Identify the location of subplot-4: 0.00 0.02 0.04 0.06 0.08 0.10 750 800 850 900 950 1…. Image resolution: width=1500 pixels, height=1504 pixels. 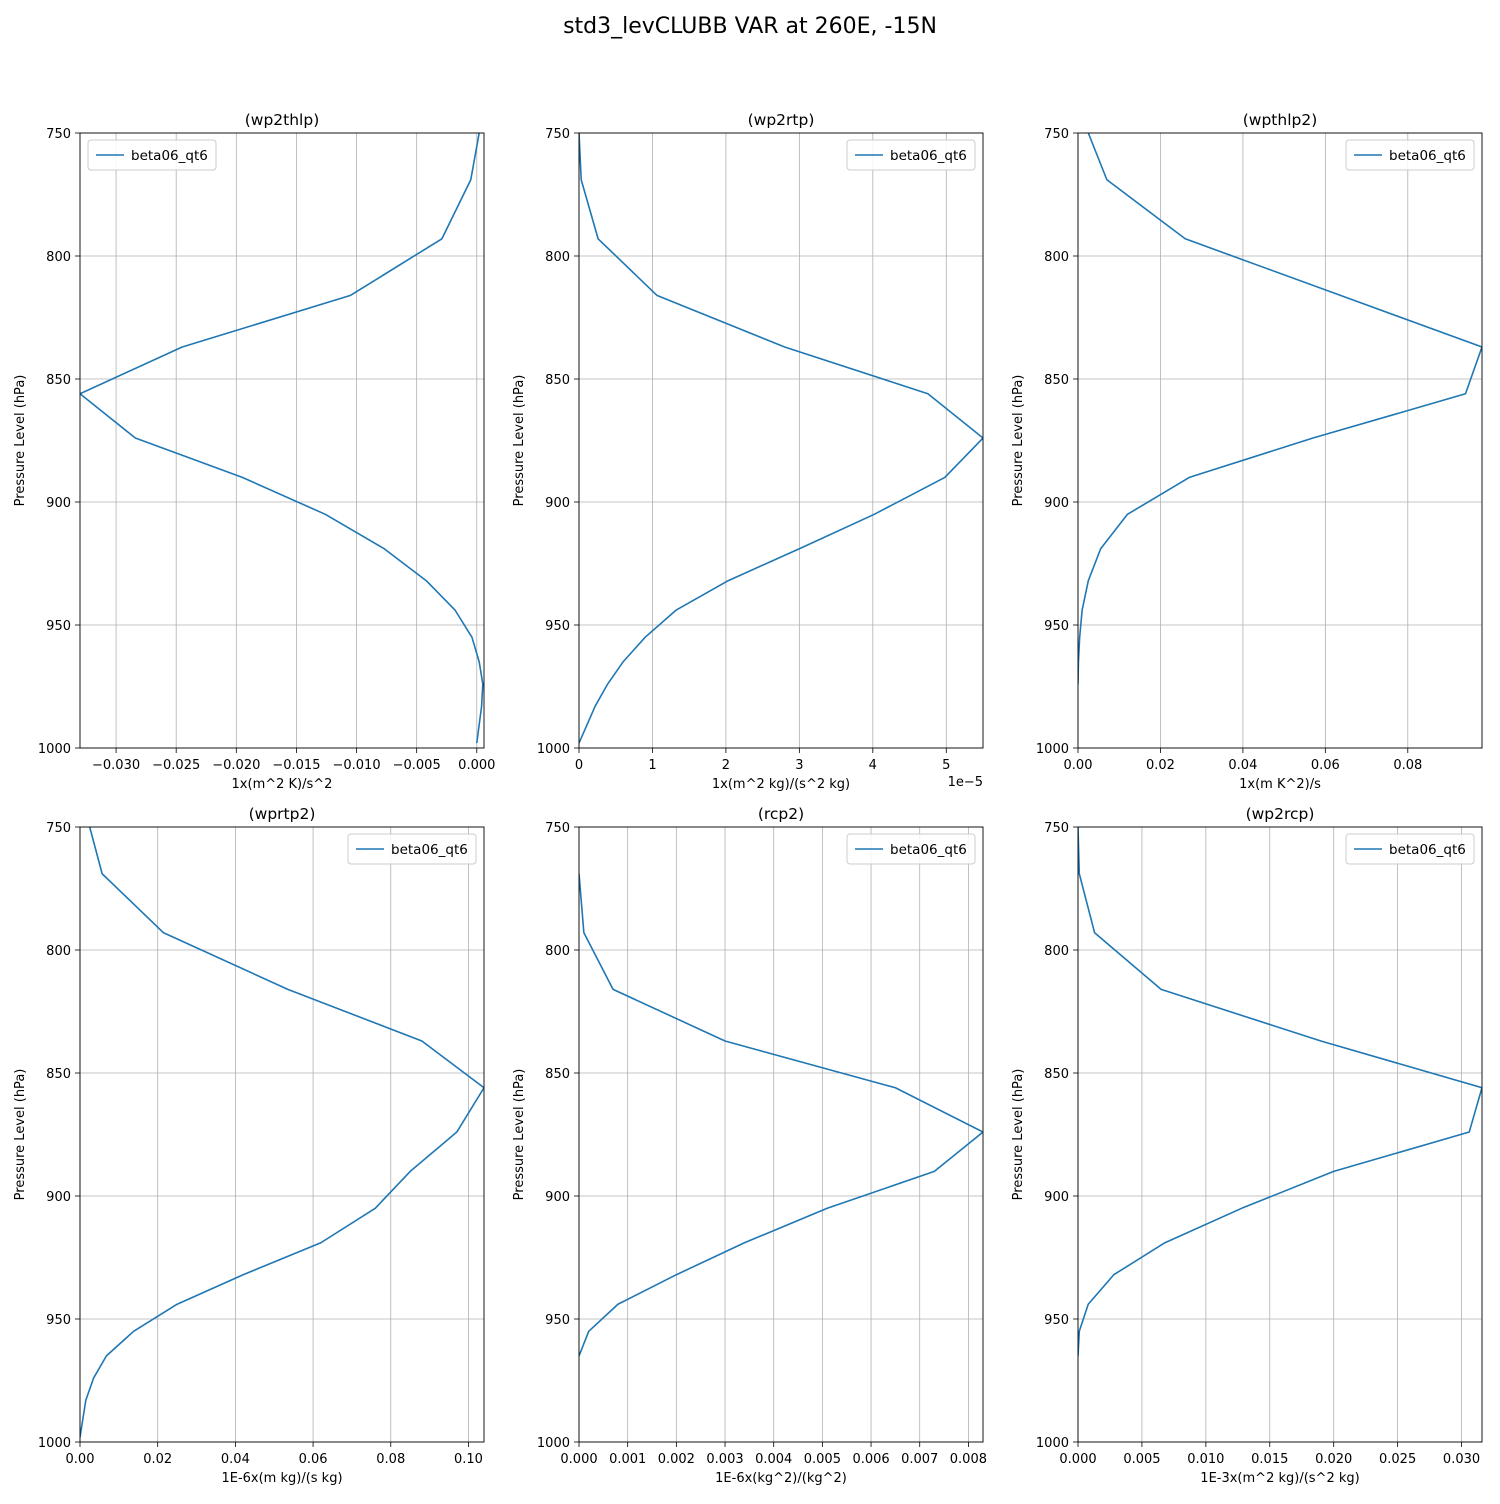
(249, 1145).